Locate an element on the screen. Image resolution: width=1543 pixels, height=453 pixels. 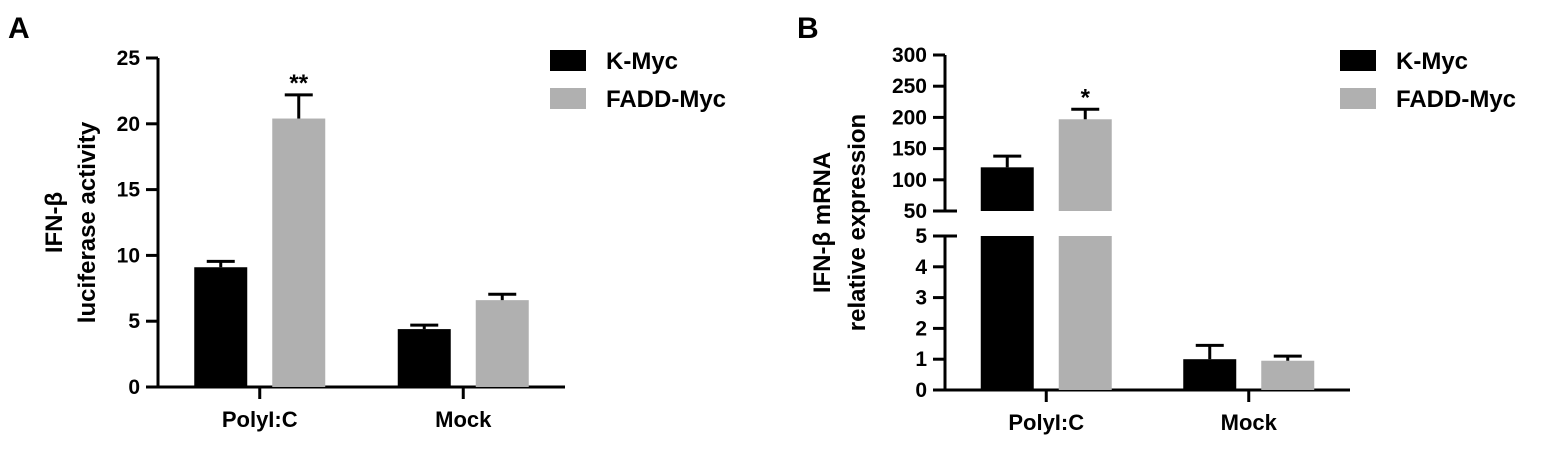
significance-label: * is located at coordinates (1086, 97).